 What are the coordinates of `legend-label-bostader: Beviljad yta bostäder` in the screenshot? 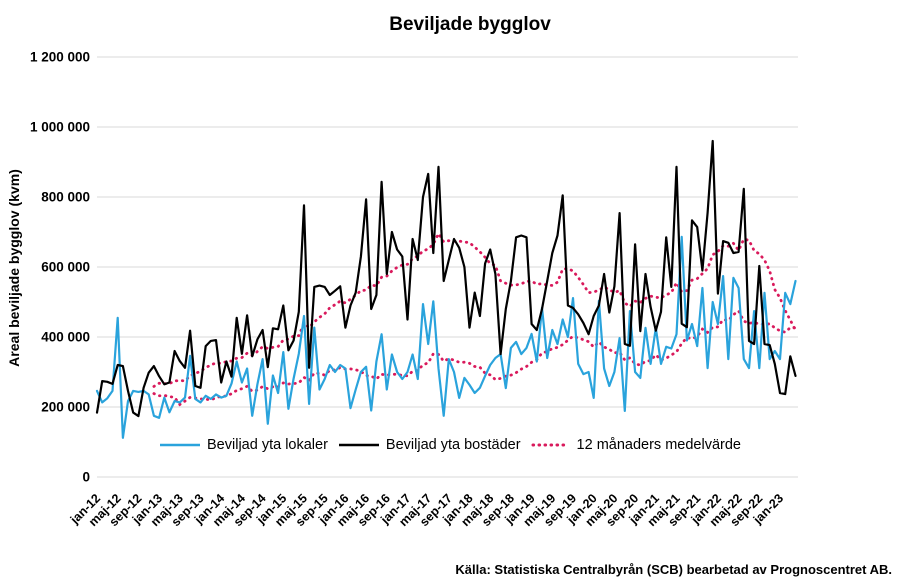 It's located at (453, 445).